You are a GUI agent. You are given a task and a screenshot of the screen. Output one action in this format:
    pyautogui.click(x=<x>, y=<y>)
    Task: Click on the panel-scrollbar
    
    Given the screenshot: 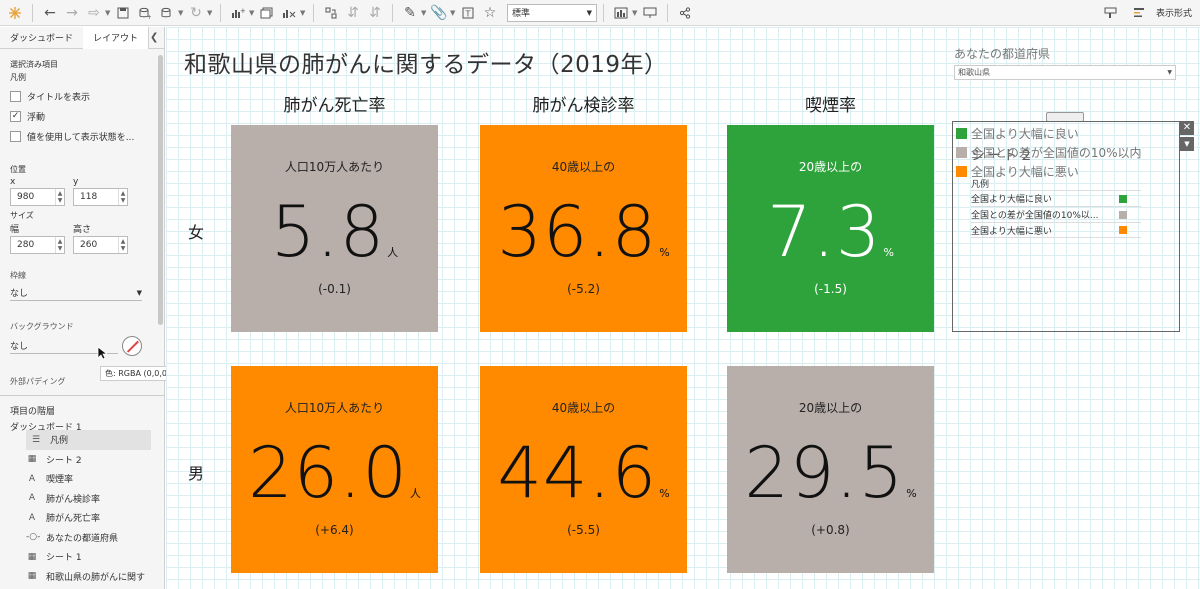 What is the action you would take?
    pyautogui.click(x=160, y=190)
    